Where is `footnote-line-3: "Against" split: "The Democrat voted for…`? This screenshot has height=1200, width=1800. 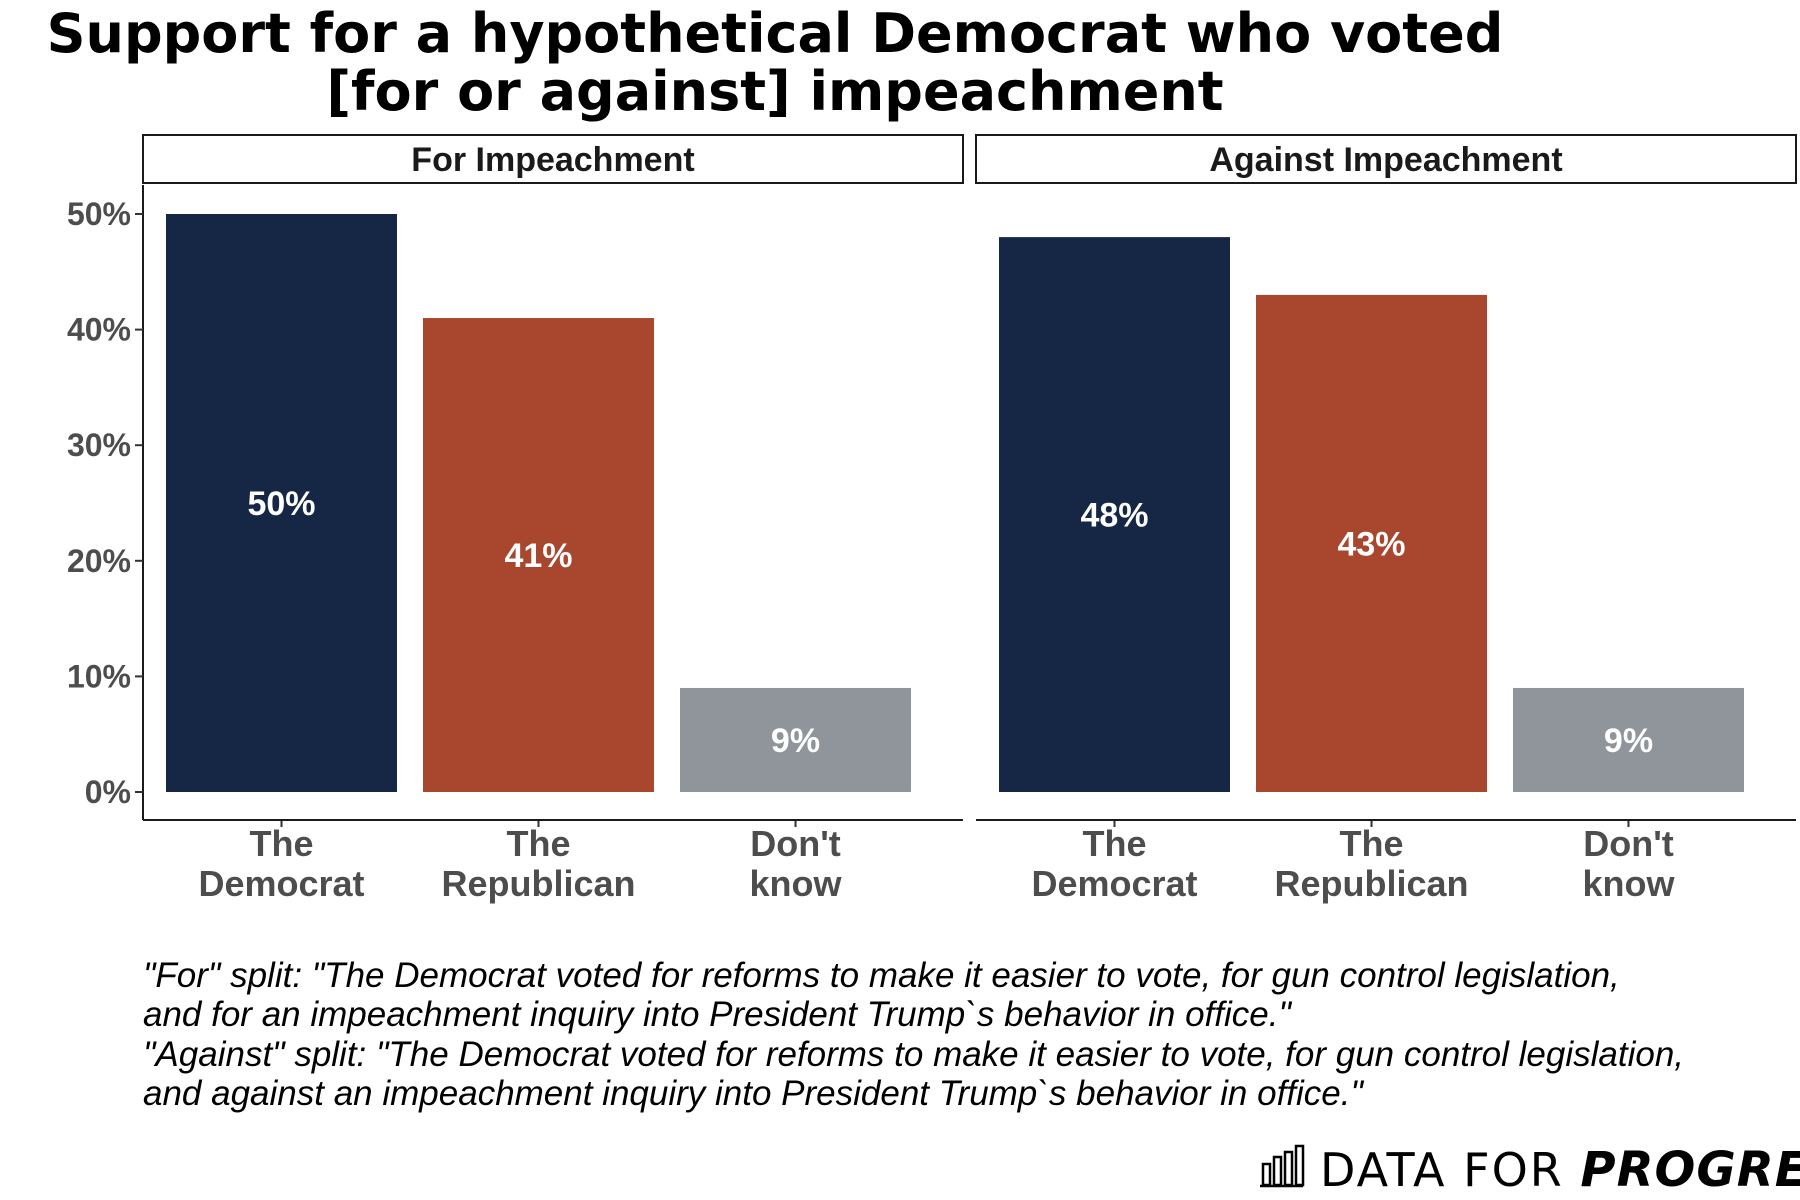
footnote-line-3: "Against" split: "The Democrat voted for… is located at coordinates (913, 1054).